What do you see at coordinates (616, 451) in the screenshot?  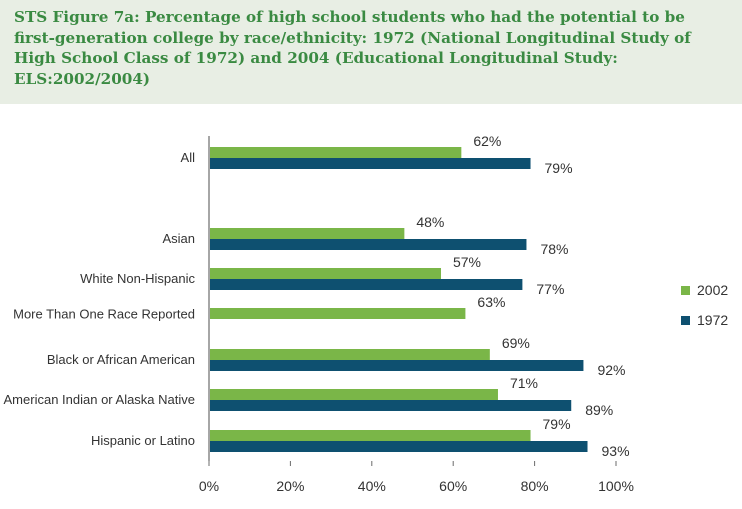 I see `data-label-1972: 93%` at bounding box center [616, 451].